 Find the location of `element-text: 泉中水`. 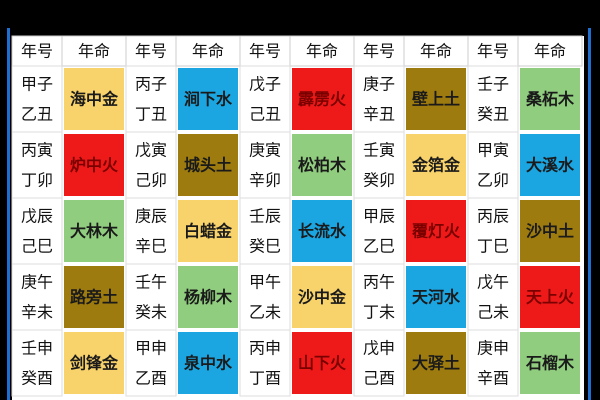

element-text: 泉中水 is located at coordinates (208, 363).